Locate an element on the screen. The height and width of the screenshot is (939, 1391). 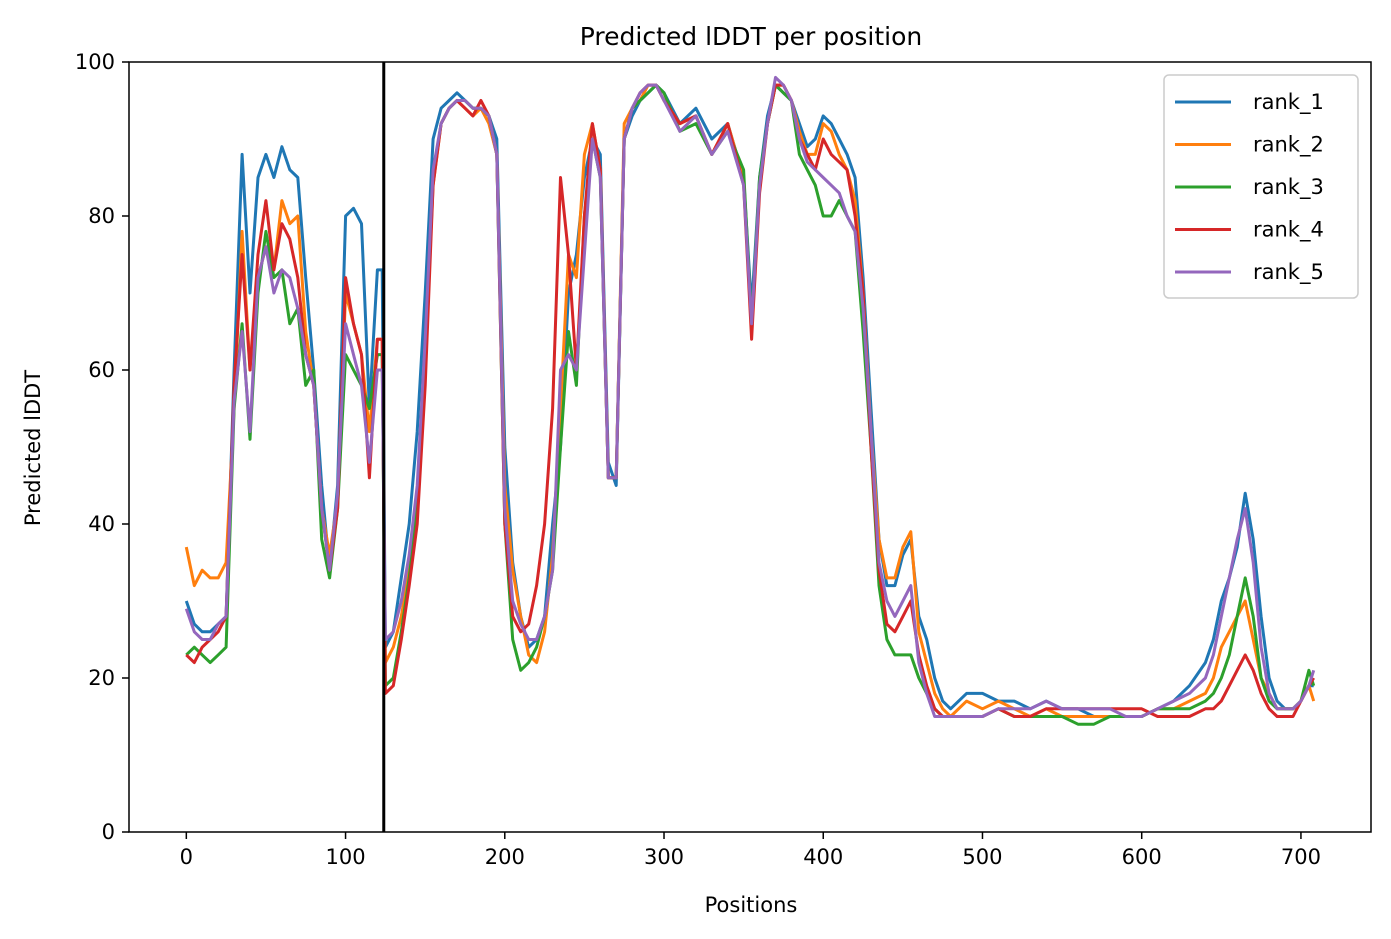
legend-label: rank_1 is located at coordinates (1288, 102).